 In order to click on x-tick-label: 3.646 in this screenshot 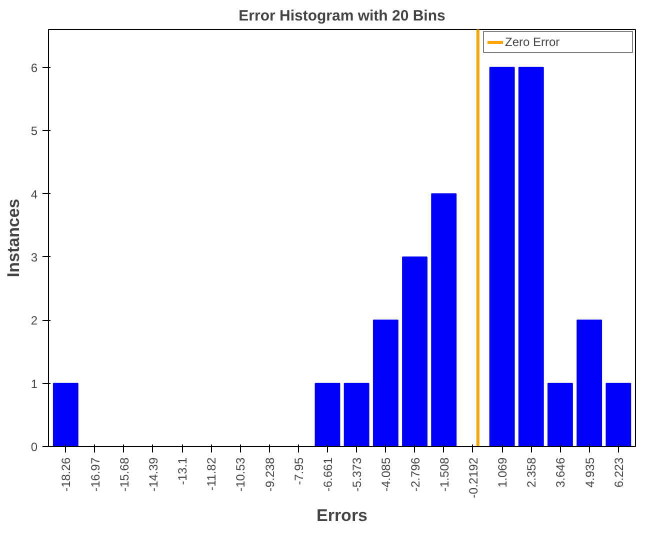, I will do `click(561, 472)`.